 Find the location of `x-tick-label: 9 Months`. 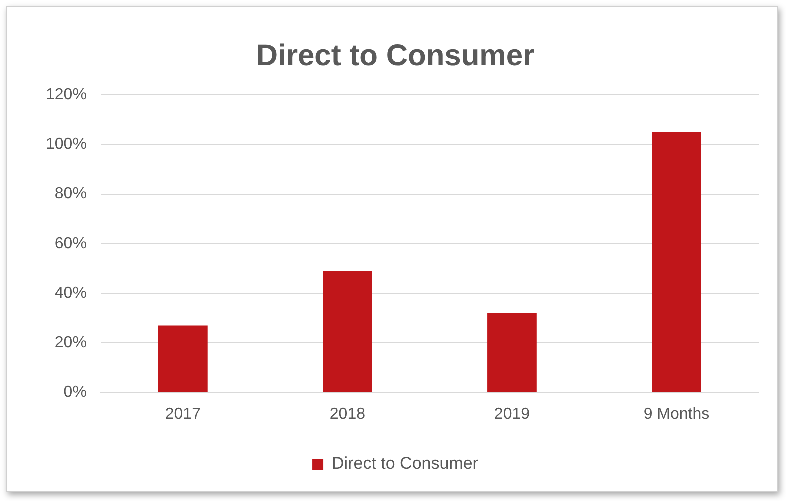

x-tick-label: 9 Months is located at coordinates (677, 414).